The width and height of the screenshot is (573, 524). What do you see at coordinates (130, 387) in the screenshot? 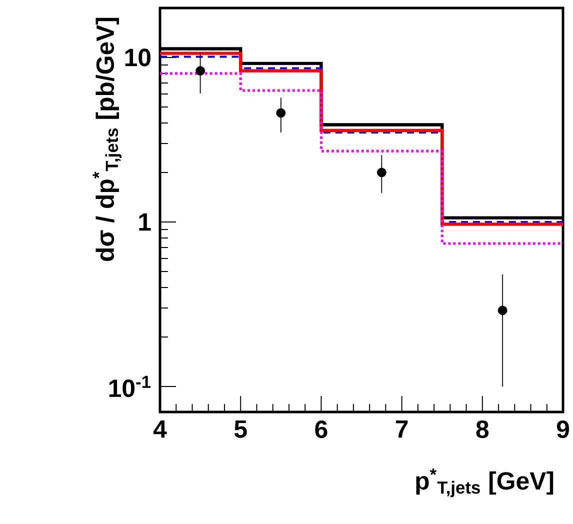
I see `y-tick-label: 10$^{-1}$` at bounding box center [130, 387].